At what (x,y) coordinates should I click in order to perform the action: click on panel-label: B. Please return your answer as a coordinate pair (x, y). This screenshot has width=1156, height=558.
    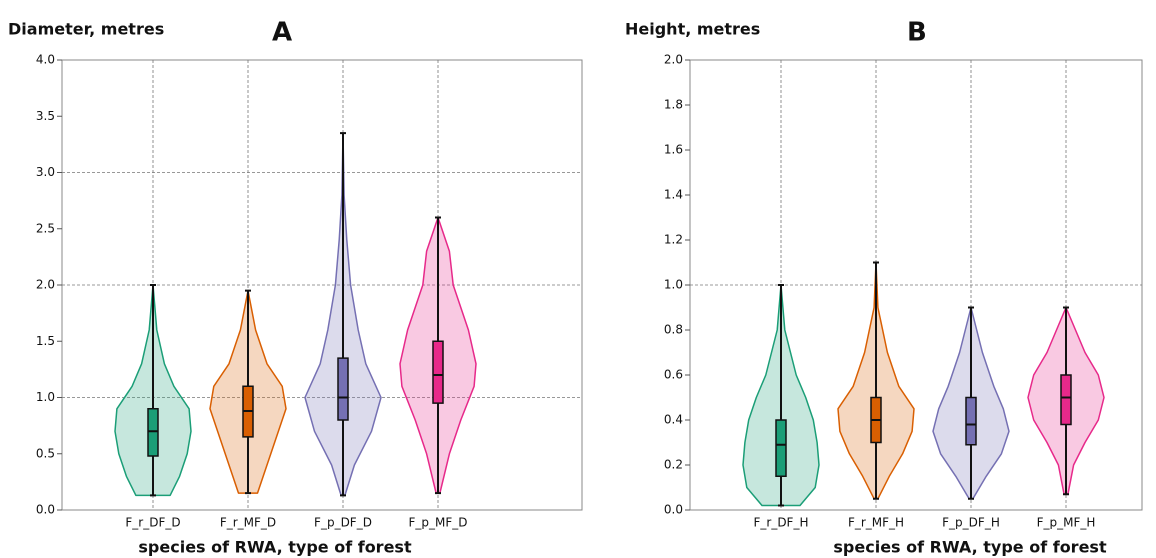
    Looking at the image, I should click on (917, 33).